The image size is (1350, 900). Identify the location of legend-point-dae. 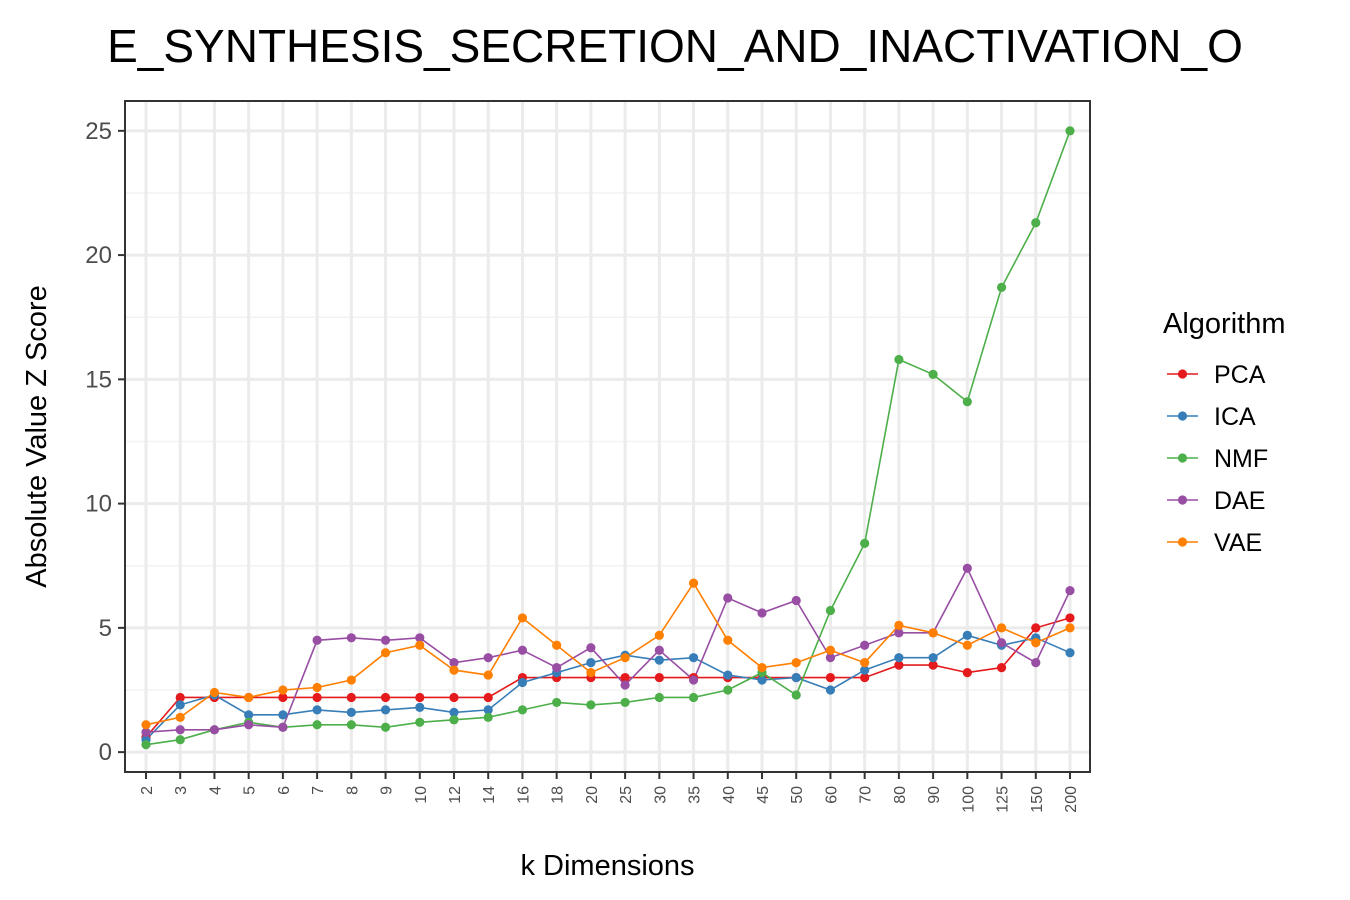
(1182, 500).